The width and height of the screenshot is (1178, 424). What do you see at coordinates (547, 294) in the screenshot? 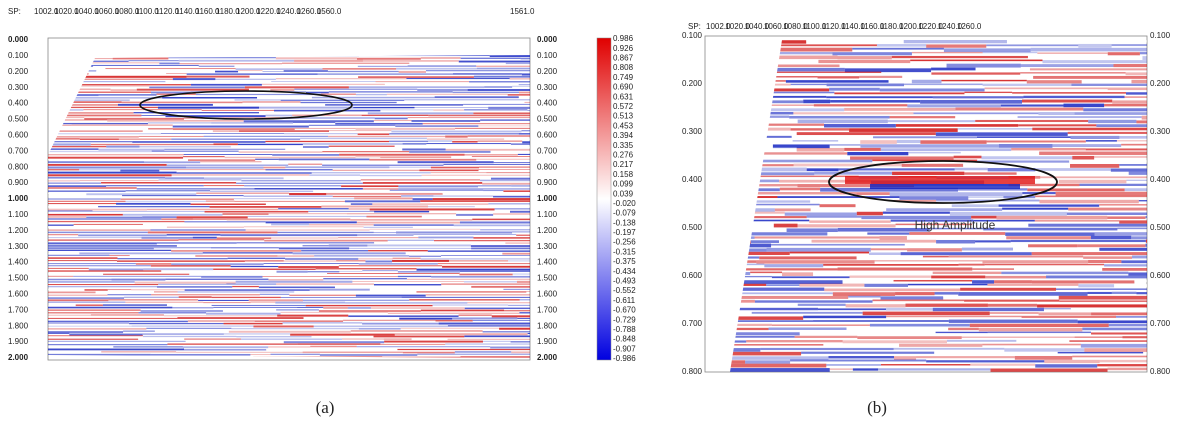
I see `time-tick-label: 1.600` at bounding box center [547, 294].